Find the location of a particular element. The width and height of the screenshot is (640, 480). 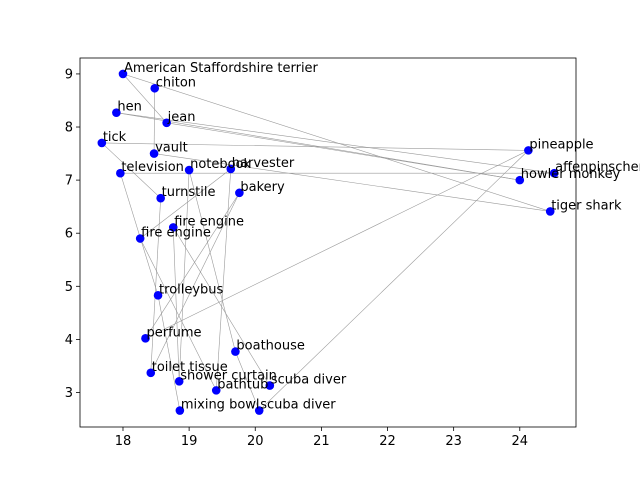

x-tick-label: 19 is located at coordinates (189, 441).